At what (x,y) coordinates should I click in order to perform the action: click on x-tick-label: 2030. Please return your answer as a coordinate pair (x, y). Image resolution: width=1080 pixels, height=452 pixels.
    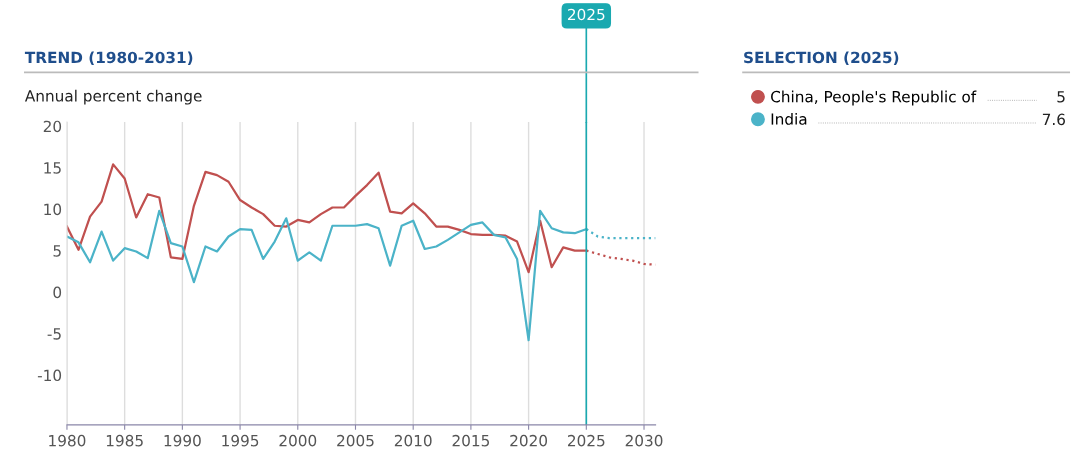
    Looking at the image, I should click on (644, 440).